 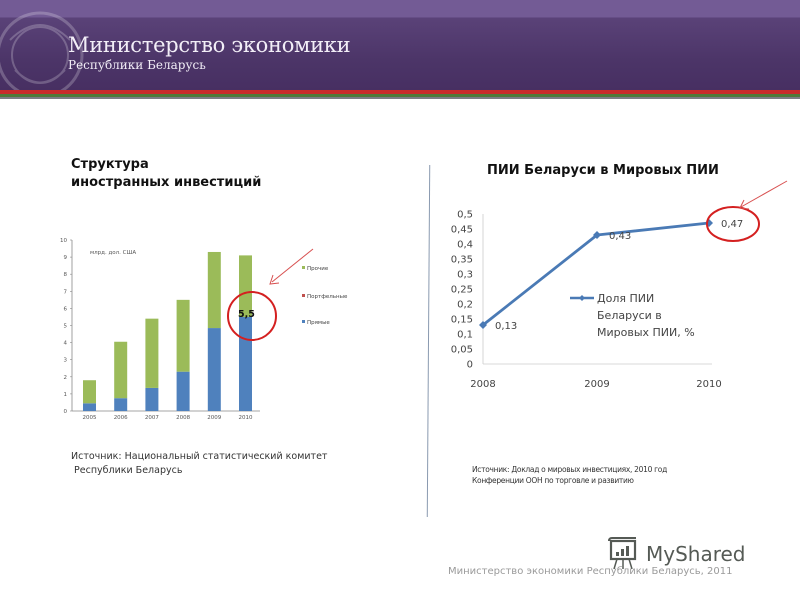 I want to click on bar-x-axis: 2005 2006 2007 2008 2009 2010, so click(x=168, y=418).